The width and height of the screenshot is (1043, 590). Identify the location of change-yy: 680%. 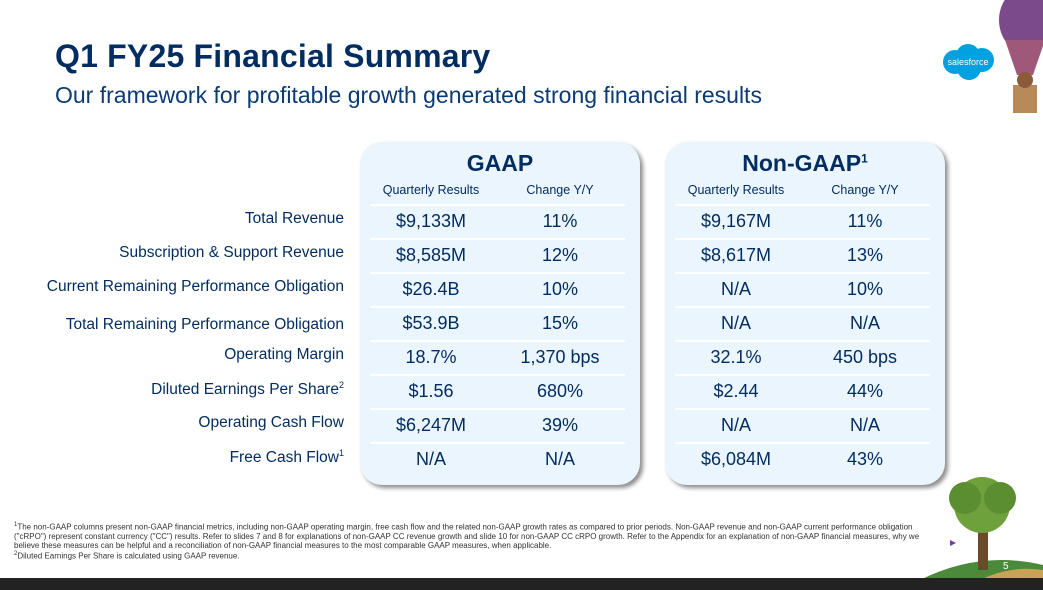
(560, 391).